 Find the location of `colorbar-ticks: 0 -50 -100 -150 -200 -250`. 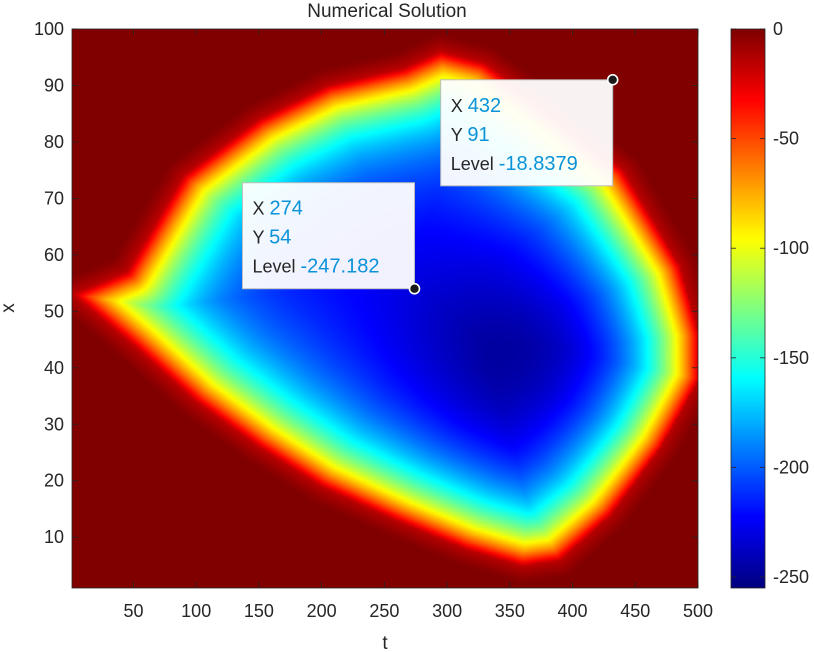

colorbar-ticks: 0 -50 -100 -150 -200 -250 is located at coordinates (770, 303).